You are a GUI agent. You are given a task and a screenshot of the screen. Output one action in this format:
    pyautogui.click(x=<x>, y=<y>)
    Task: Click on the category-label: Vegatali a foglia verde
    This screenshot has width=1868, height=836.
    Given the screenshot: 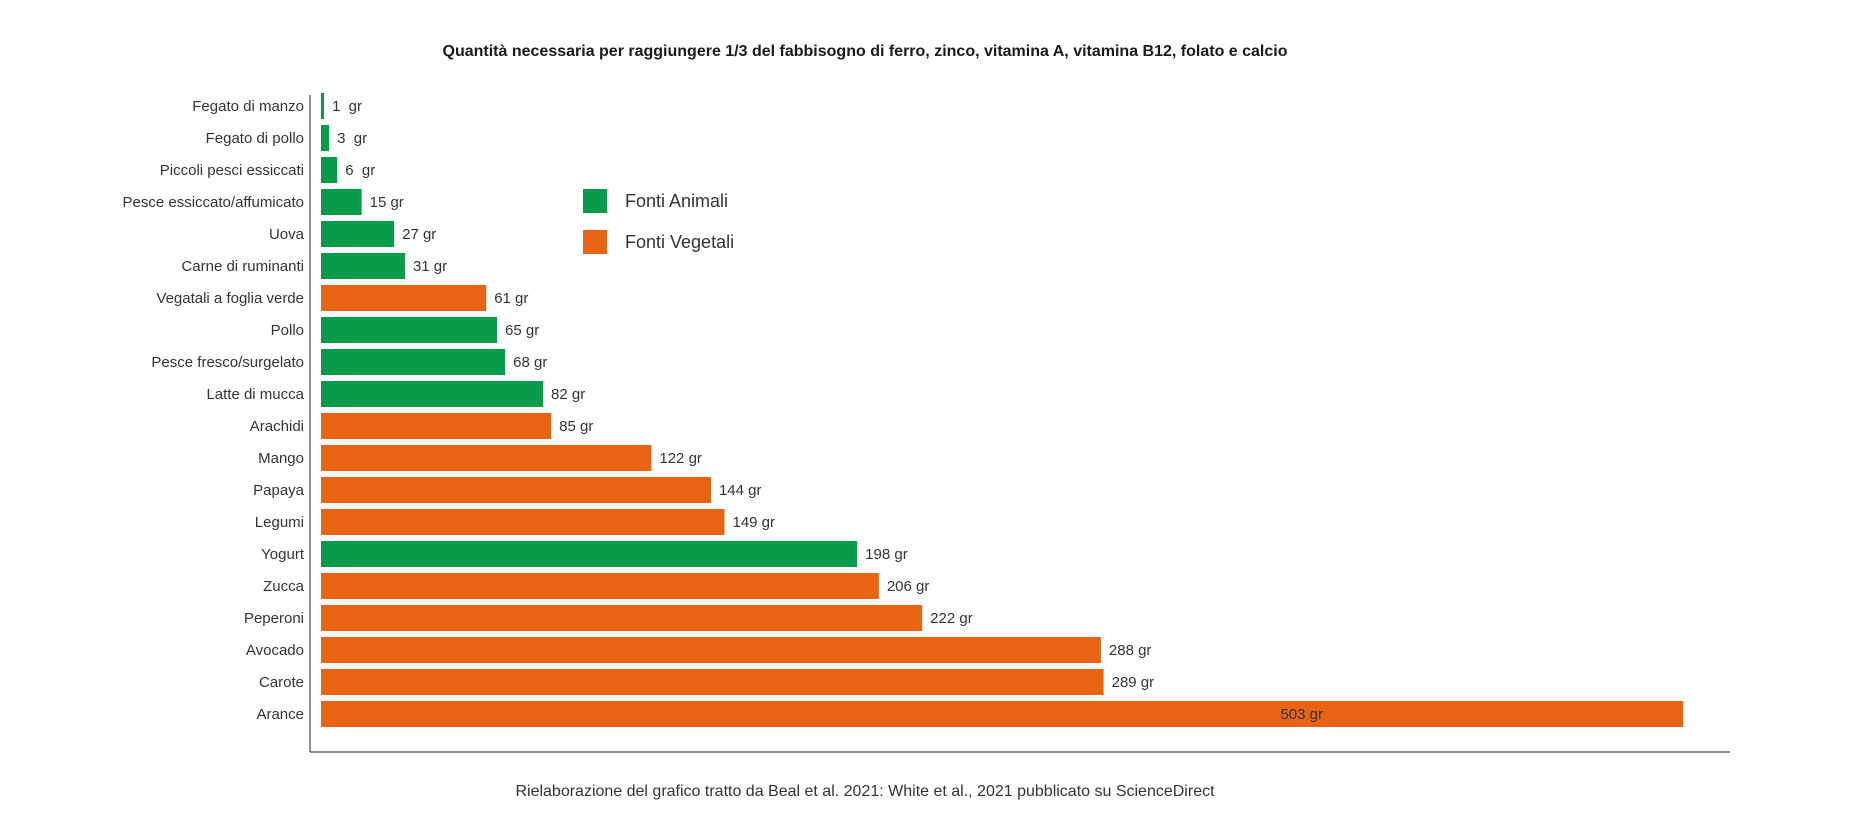 What is the action you would take?
    pyautogui.click(x=230, y=298)
    